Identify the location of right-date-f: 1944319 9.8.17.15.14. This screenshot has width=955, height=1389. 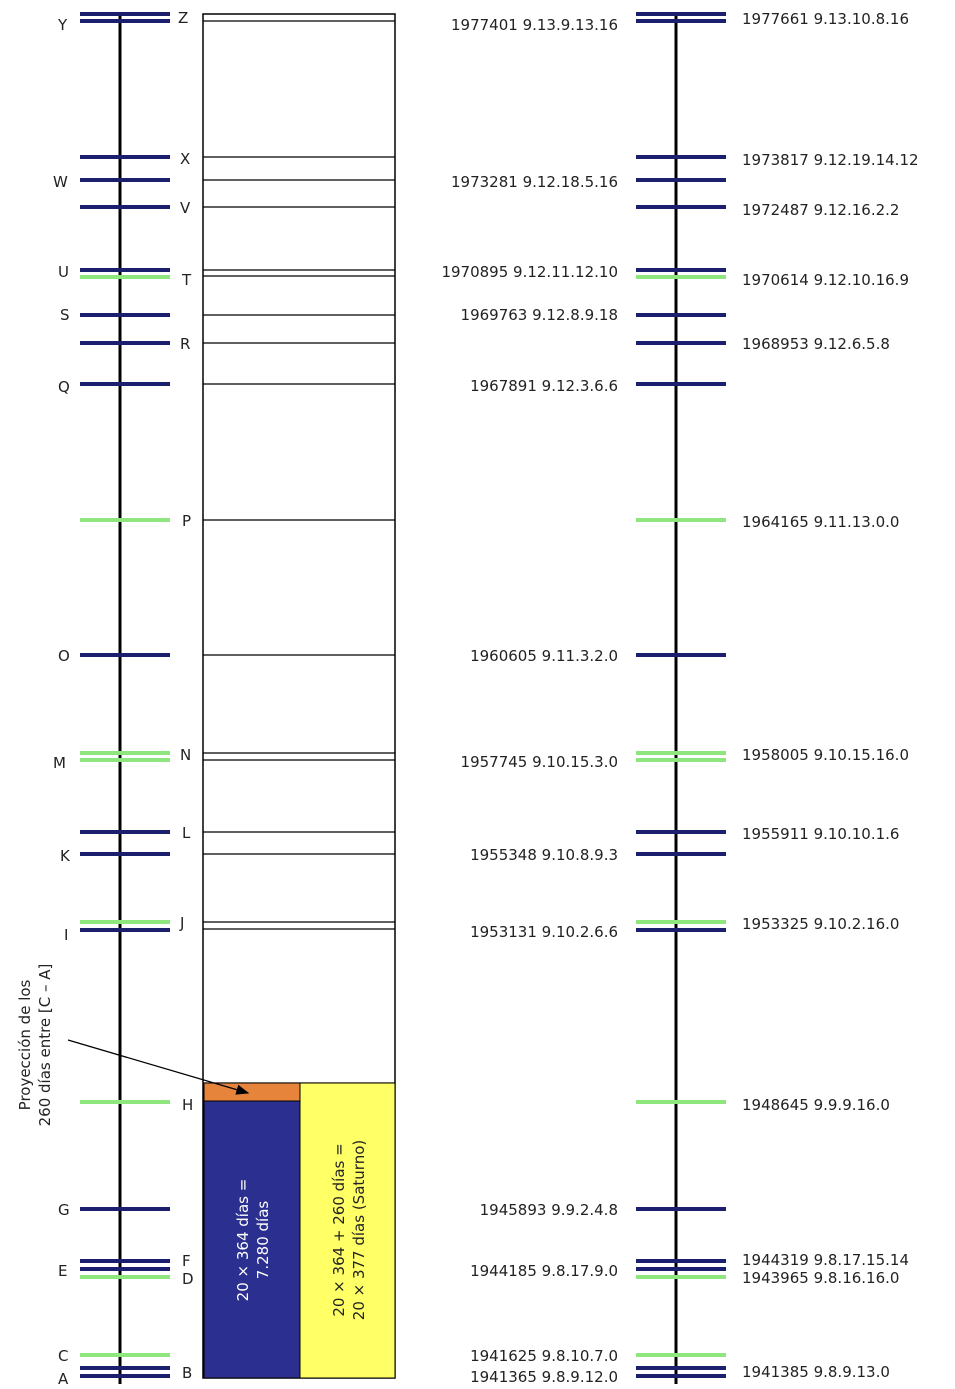
(825, 1260).